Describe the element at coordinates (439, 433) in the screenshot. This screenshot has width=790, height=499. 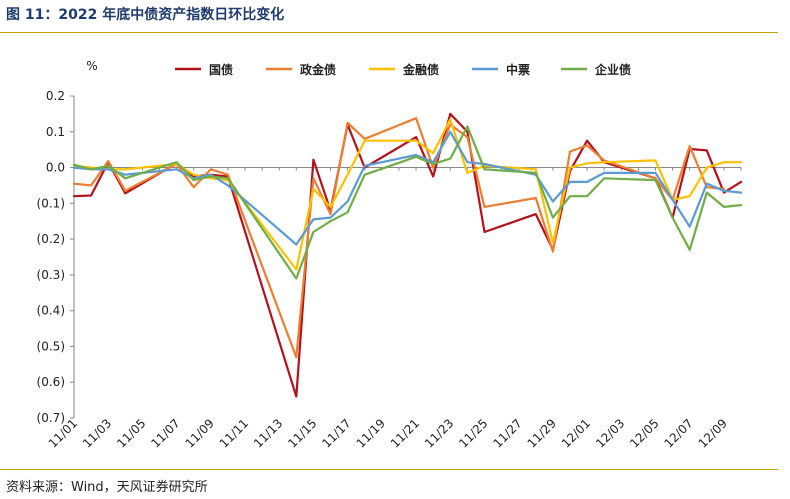
I see `x-tick-label: 11/23` at that location.